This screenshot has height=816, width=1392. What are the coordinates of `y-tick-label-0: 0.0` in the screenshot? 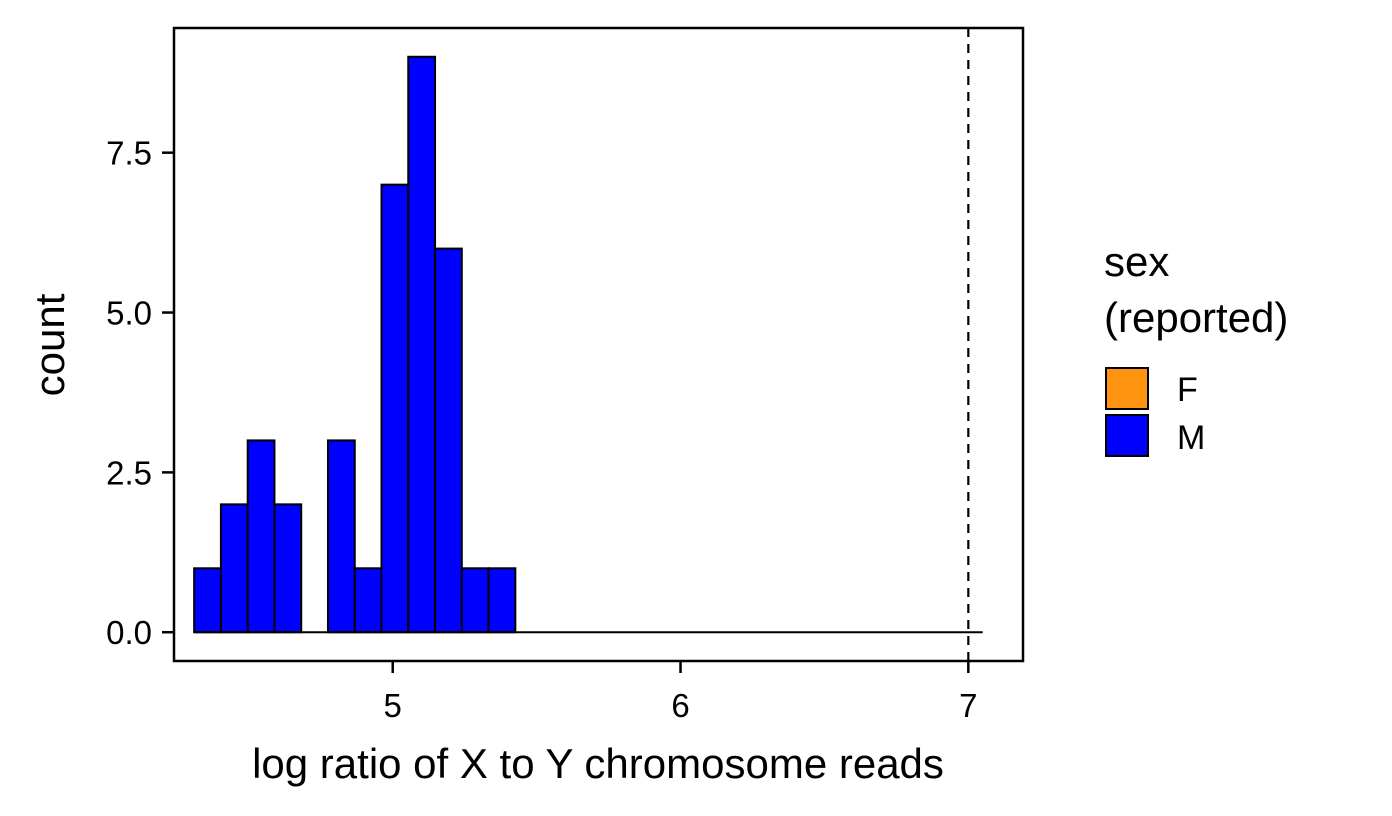 It's located at (129, 632).